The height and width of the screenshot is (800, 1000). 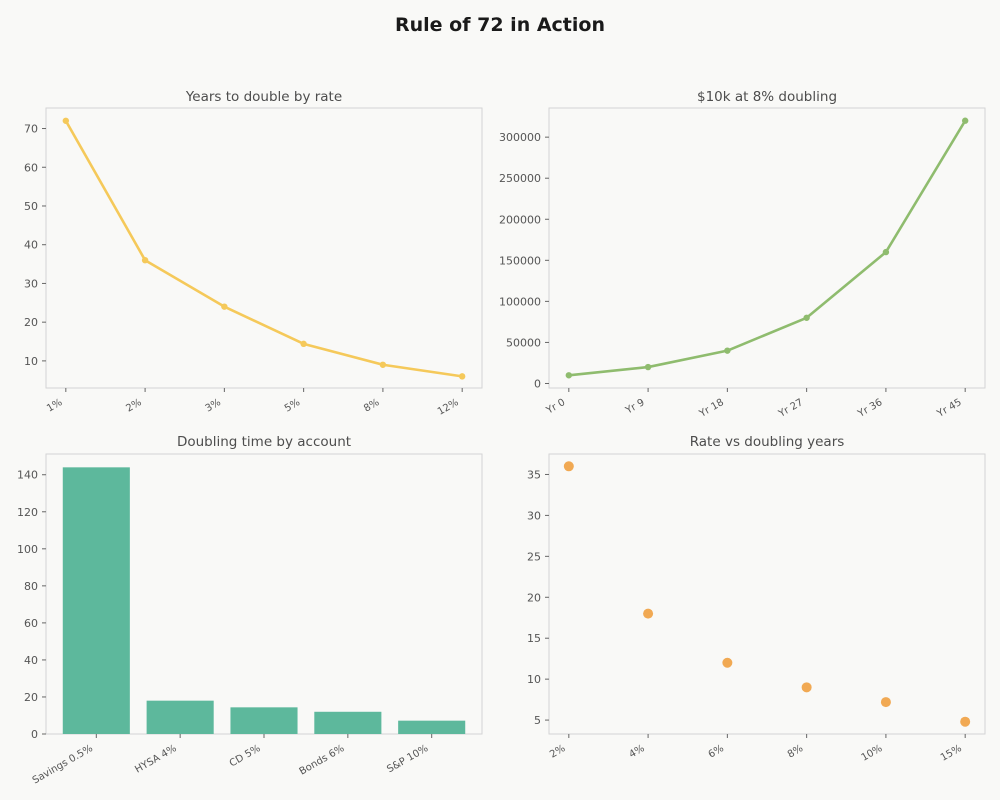 I want to click on x-tick-label: 15%, so click(x=951, y=753).